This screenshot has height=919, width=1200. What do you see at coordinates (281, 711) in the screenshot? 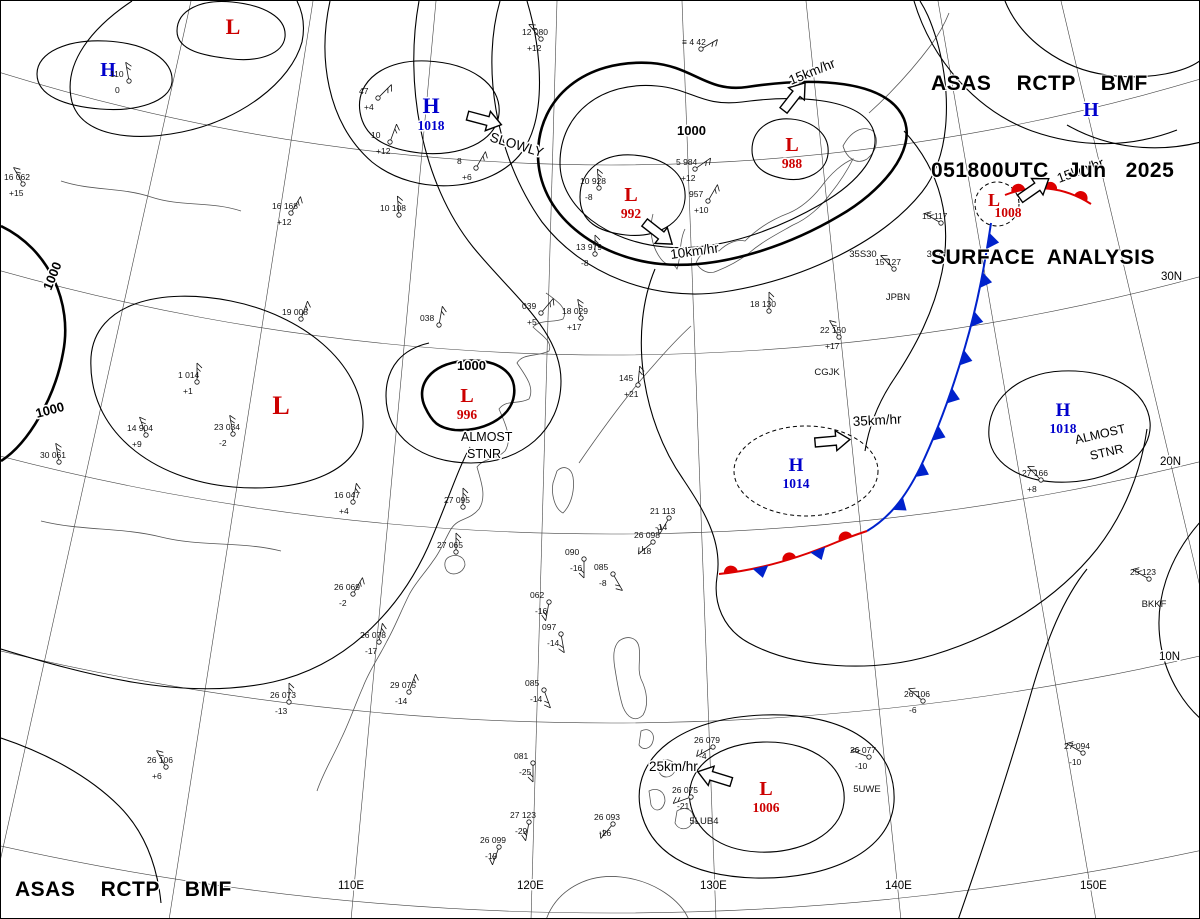
I see `station-value-bottom: -13` at bounding box center [281, 711].